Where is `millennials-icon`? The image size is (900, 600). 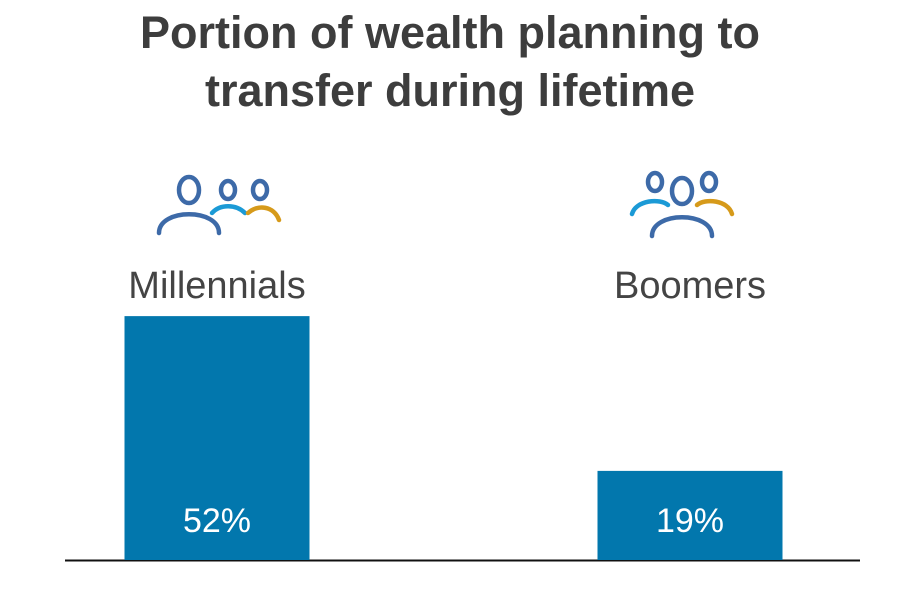 millennials-icon is located at coordinates (219, 205).